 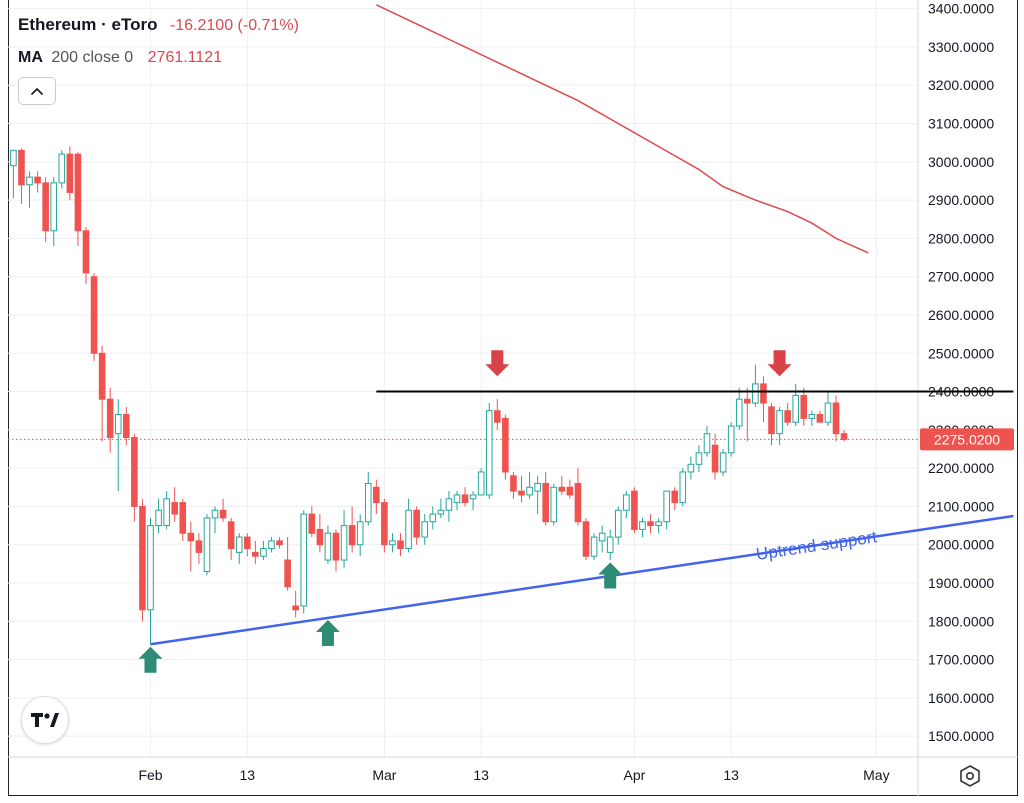 What do you see at coordinates (622, 129) in the screenshot?
I see `ma200-line` at bounding box center [622, 129].